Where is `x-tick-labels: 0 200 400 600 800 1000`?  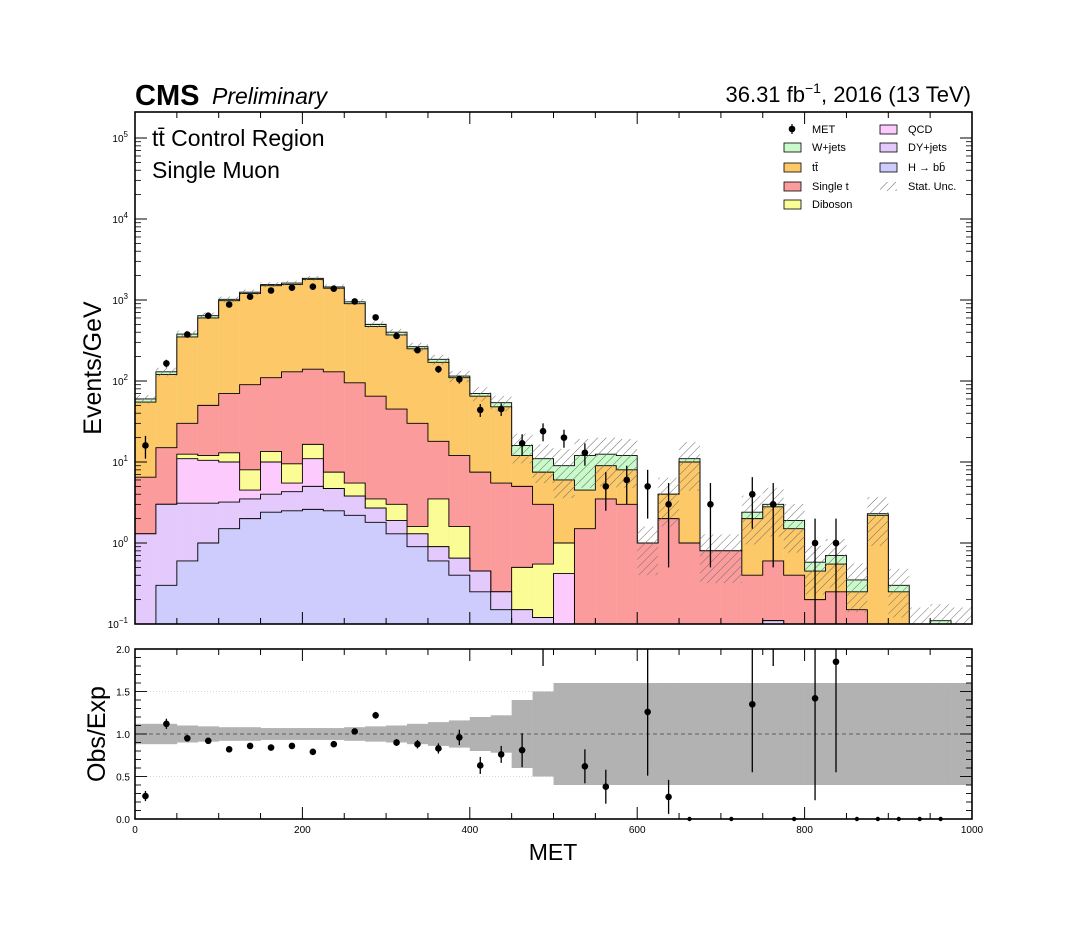 x-tick-labels: 0 200 400 600 800 1000 is located at coordinates (557, 830).